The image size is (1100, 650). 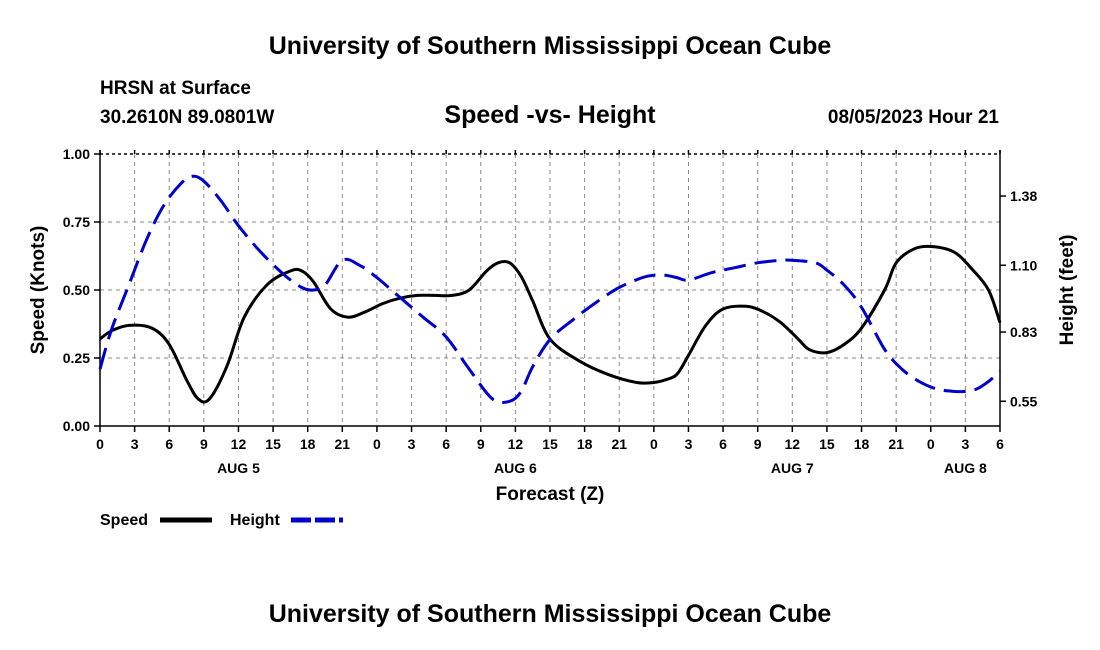 What do you see at coordinates (1023, 196) in the screenshot?
I see `y-tick-label-right: 1.38` at bounding box center [1023, 196].